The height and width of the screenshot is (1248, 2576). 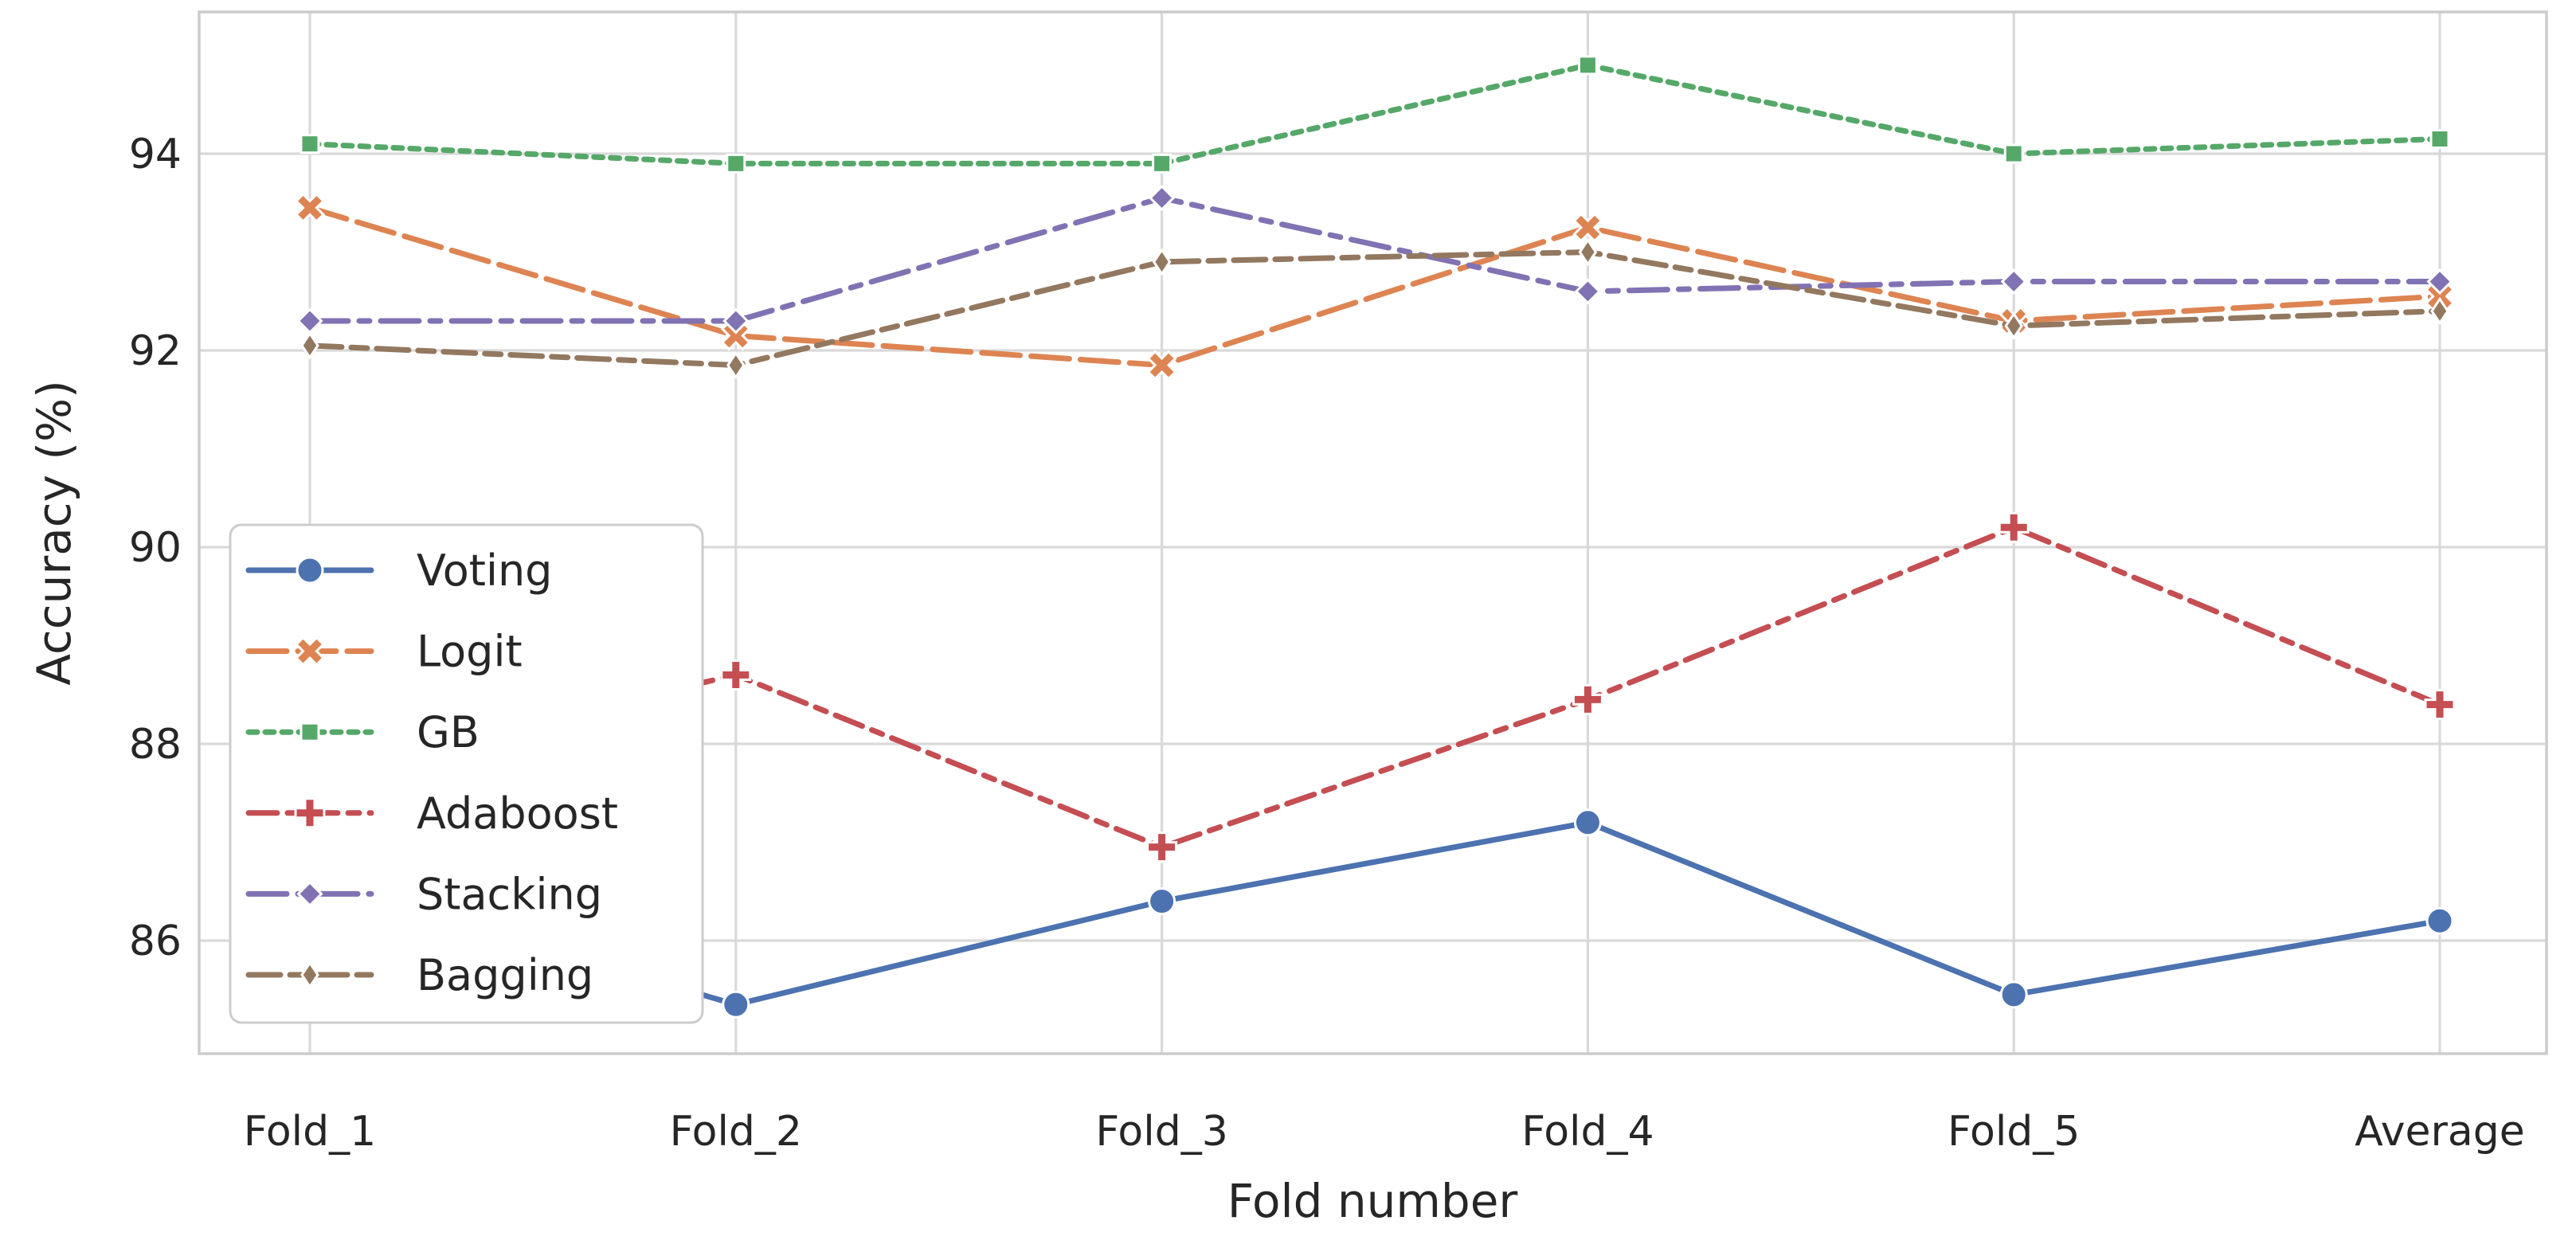 I want to click on legend-item-logit: Logit, so click(x=384, y=652).